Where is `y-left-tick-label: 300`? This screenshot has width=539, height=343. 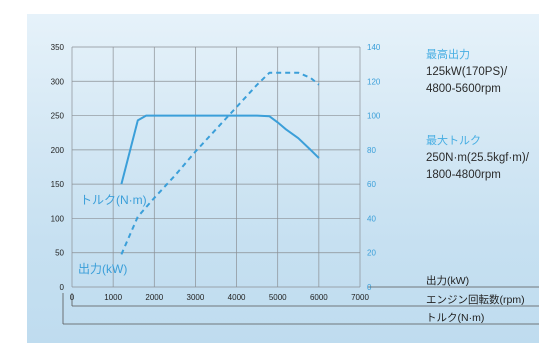
y-left-tick-label: 300 is located at coordinates (58, 81).